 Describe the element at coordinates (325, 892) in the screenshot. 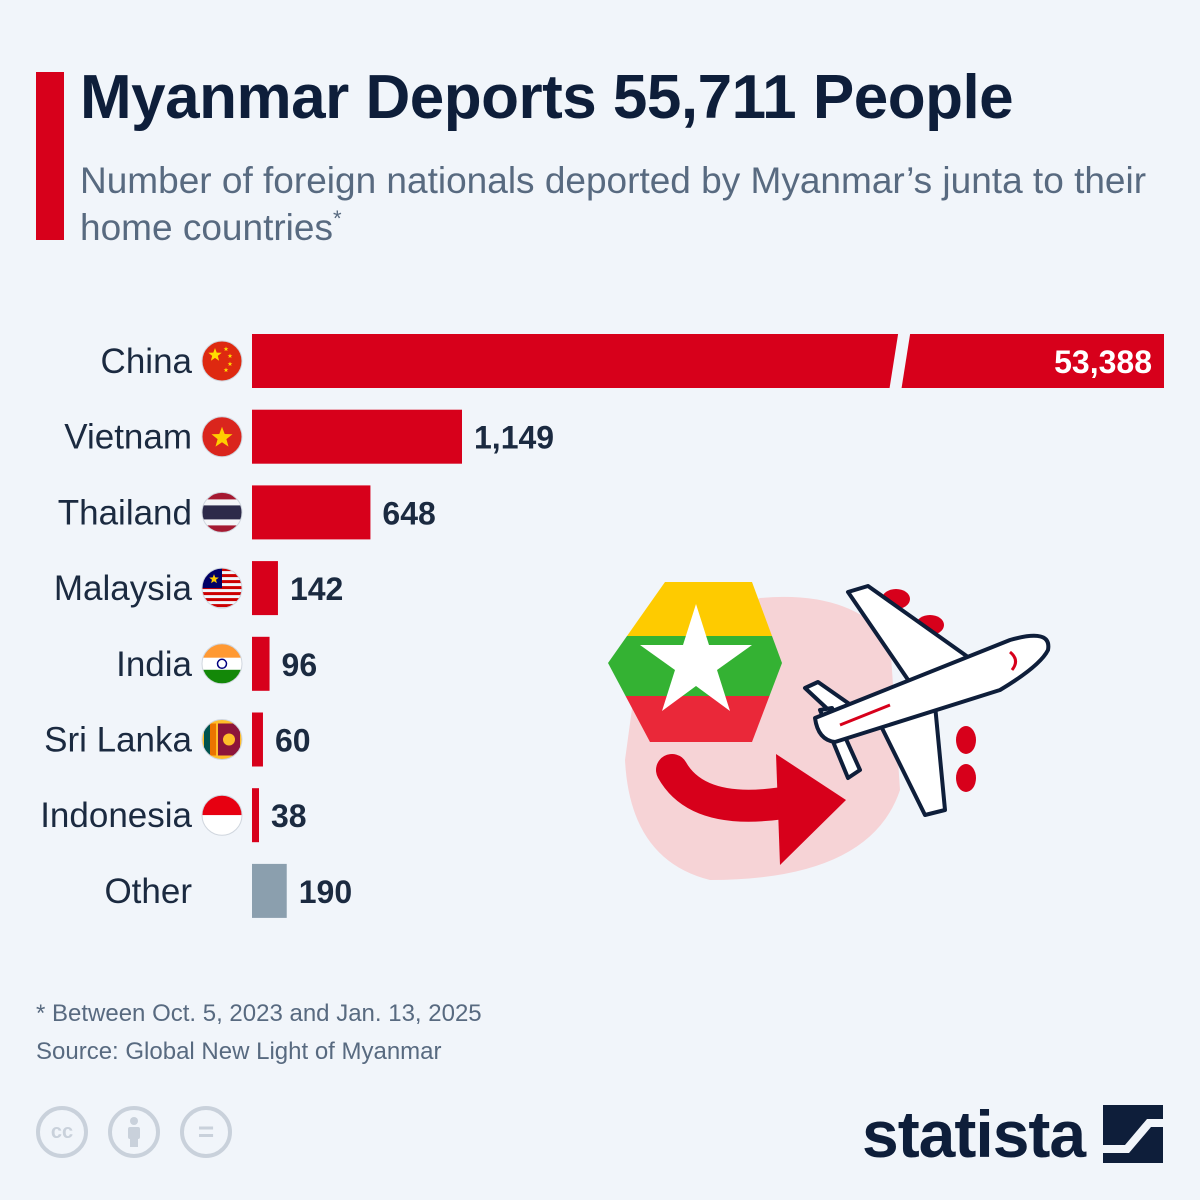

I see `value-label: 190` at that location.